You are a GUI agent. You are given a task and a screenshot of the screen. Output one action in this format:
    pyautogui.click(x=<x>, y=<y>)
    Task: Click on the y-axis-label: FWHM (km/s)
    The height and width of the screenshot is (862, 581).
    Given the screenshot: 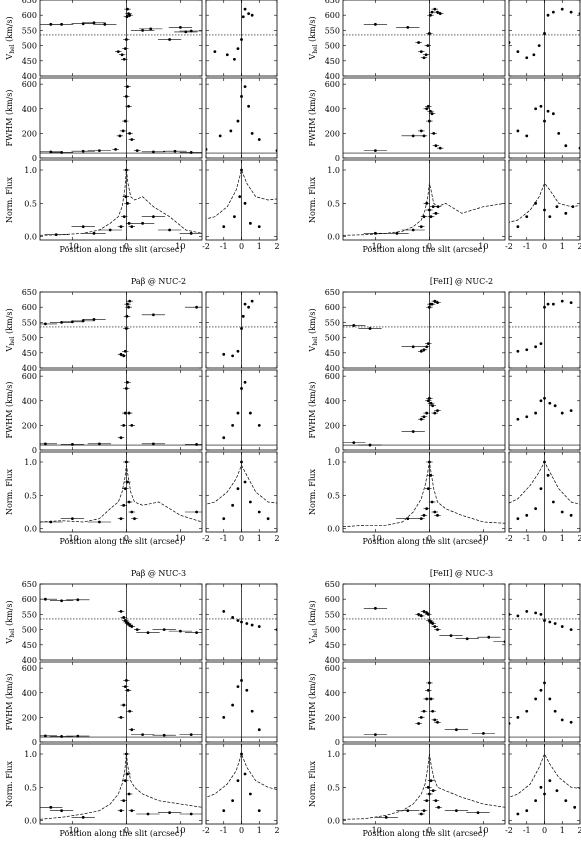 What is the action you would take?
    pyautogui.click(x=9, y=702)
    